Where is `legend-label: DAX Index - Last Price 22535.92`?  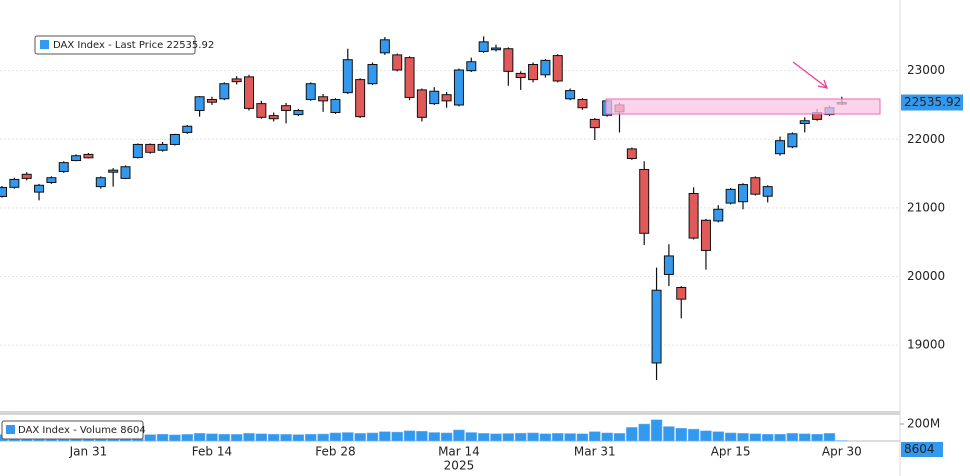
legend-label: DAX Index - Last Price 22535.92 is located at coordinates (133, 45).